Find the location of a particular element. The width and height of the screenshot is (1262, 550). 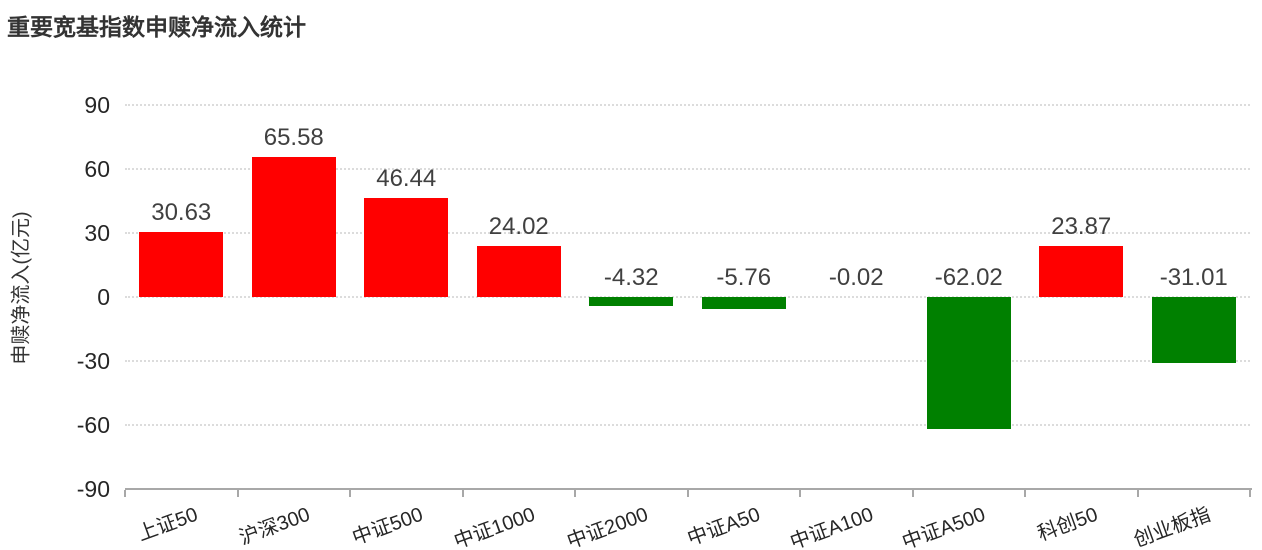

value-label: 24.02 is located at coordinates (518, 226).